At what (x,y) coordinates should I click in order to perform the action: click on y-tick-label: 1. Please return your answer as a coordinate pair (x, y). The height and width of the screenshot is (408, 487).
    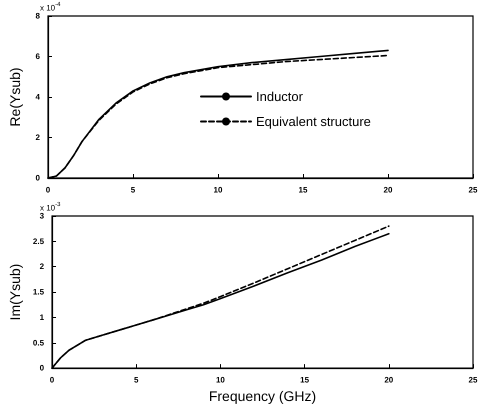
    Looking at the image, I should click on (42, 317).